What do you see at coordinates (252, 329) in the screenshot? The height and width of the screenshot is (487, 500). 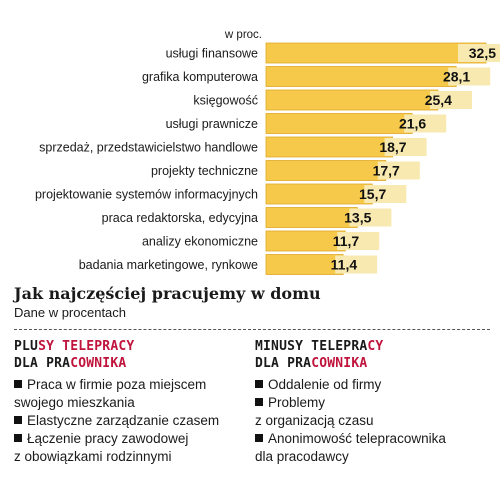 I see `dashed-divider` at bounding box center [252, 329].